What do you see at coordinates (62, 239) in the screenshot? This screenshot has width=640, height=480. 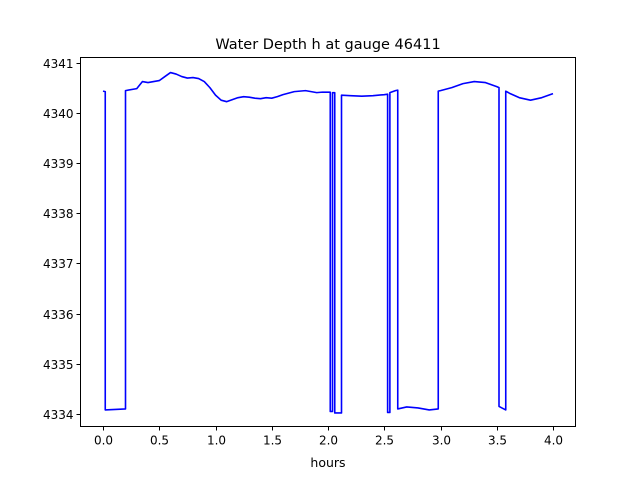 I see `y-axis: 4334 4335 4336 4337 4338 4339 4340 4341` at bounding box center [62, 239].